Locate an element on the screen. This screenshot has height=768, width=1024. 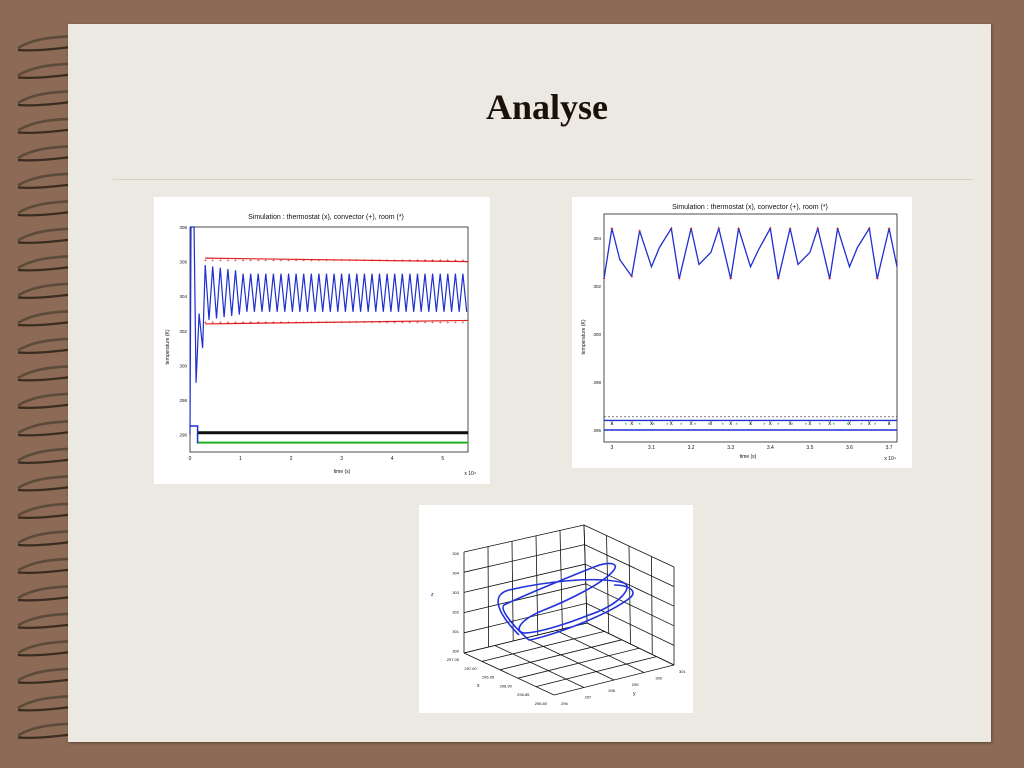
fig3-ztick: 304 is located at coordinates (455, 573).